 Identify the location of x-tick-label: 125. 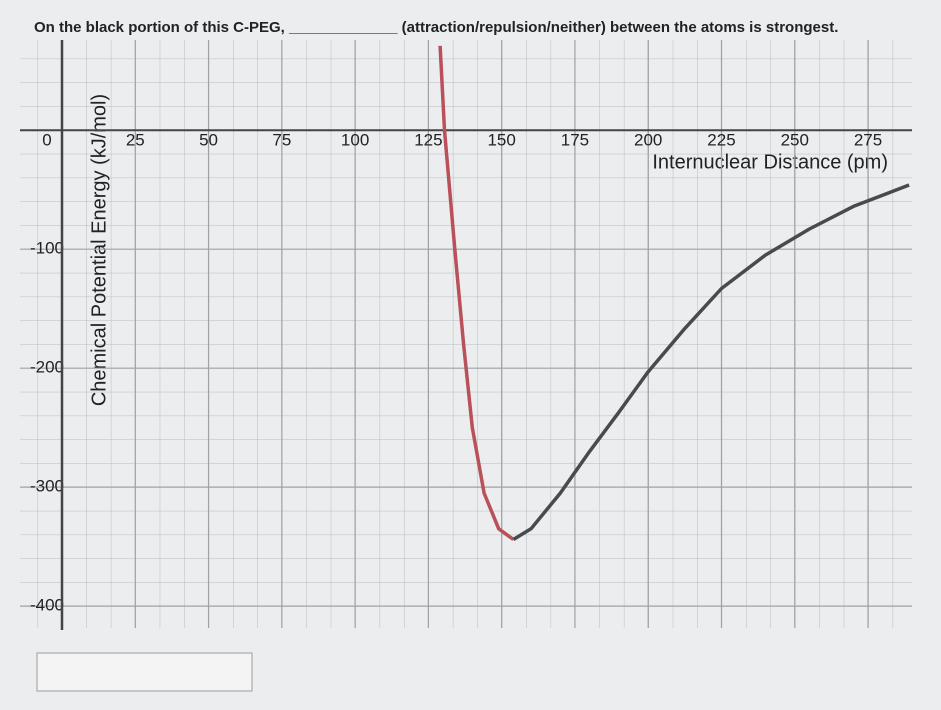
(428, 140).